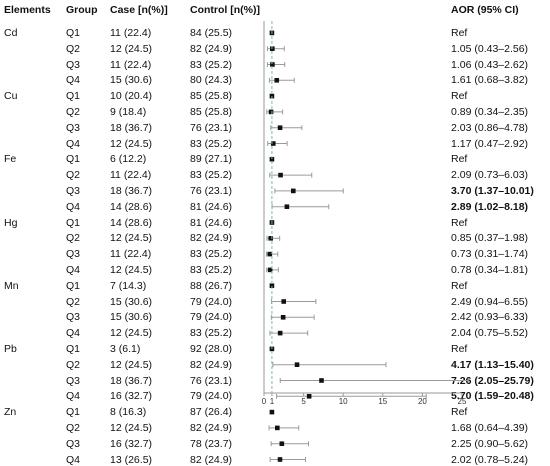  Describe the element at coordinates (490, 64) in the screenshot. I see `aor-value: 1.06 (0.43–2.62)` at that location.